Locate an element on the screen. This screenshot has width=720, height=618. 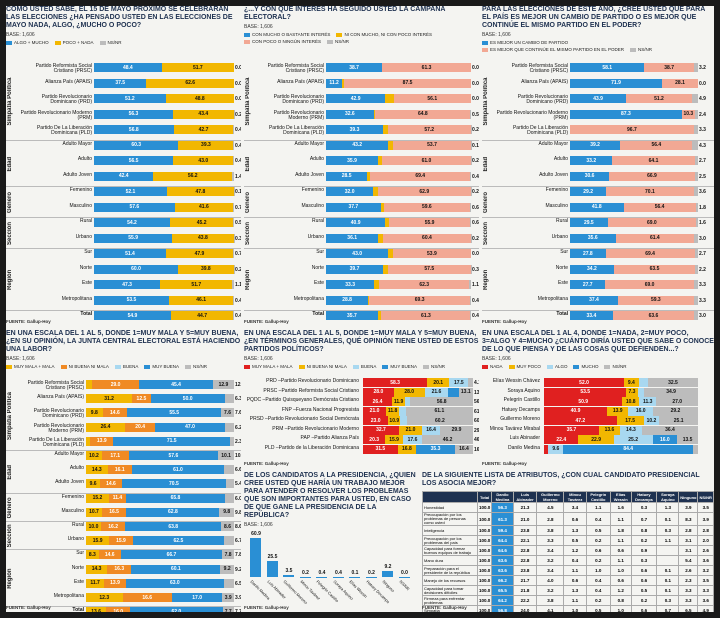
bar-segment: 50.0 is located at coordinates (187, 399).